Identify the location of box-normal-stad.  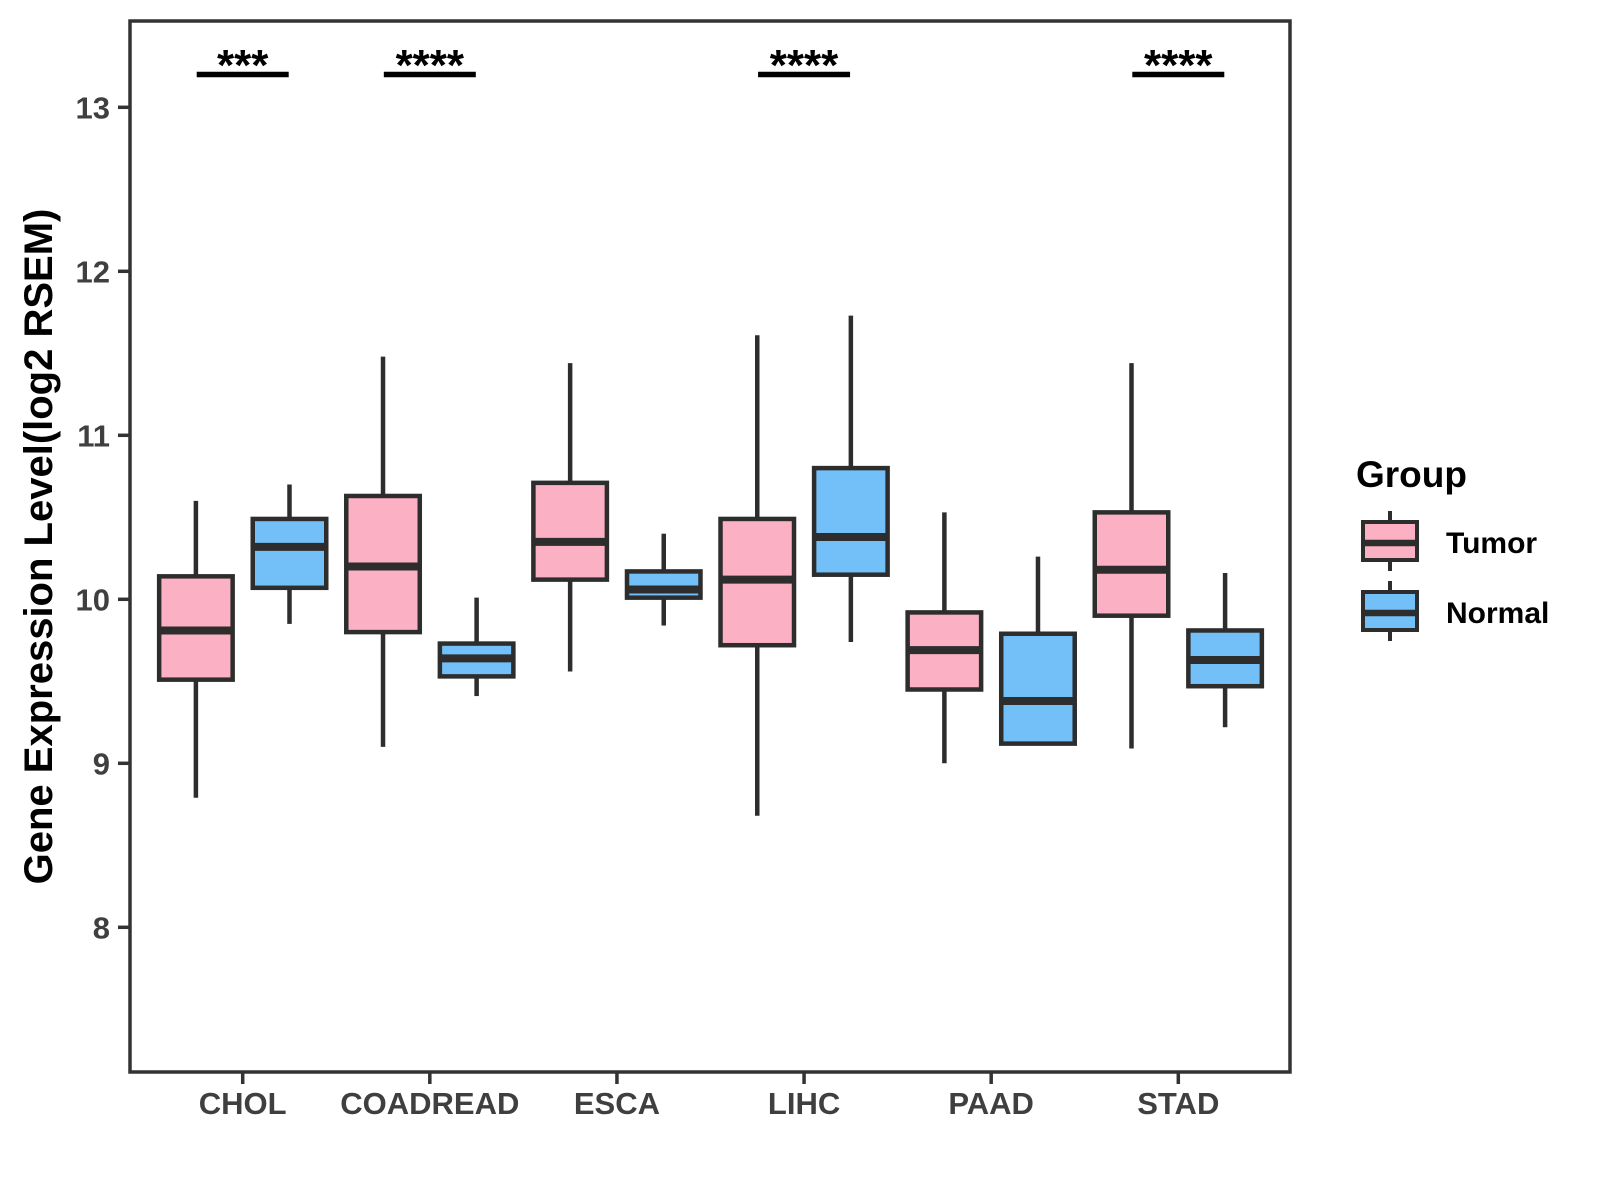
(1225, 650).